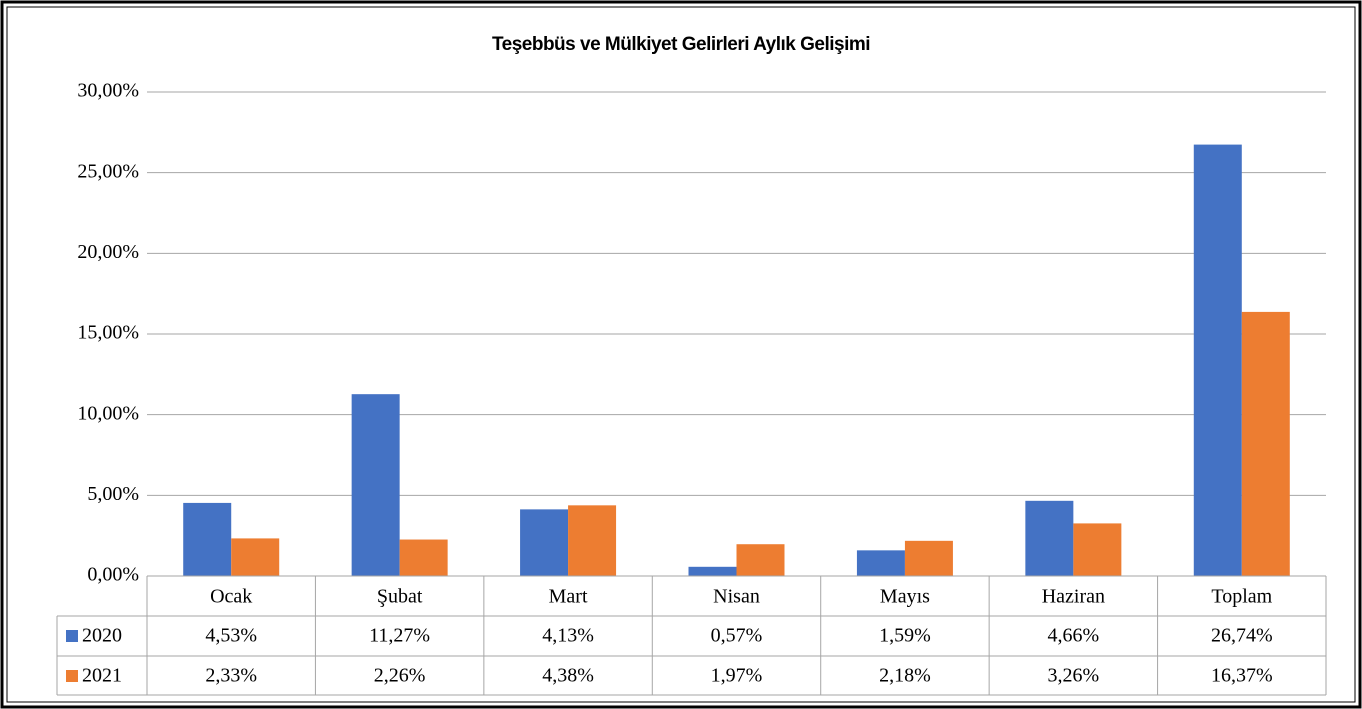 The width and height of the screenshot is (1362, 709). What do you see at coordinates (113, 494) in the screenshot?
I see `y-tick-label: 5,00%` at bounding box center [113, 494].